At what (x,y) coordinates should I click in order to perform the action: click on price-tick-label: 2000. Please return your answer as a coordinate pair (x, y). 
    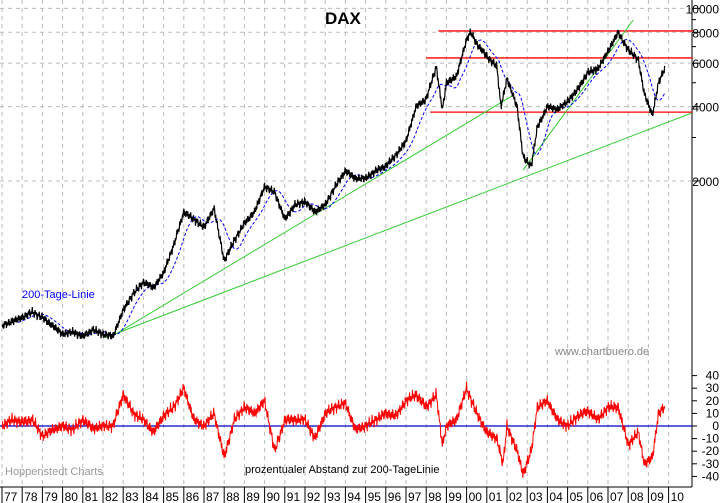
    Looking at the image, I should click on (705, 182).